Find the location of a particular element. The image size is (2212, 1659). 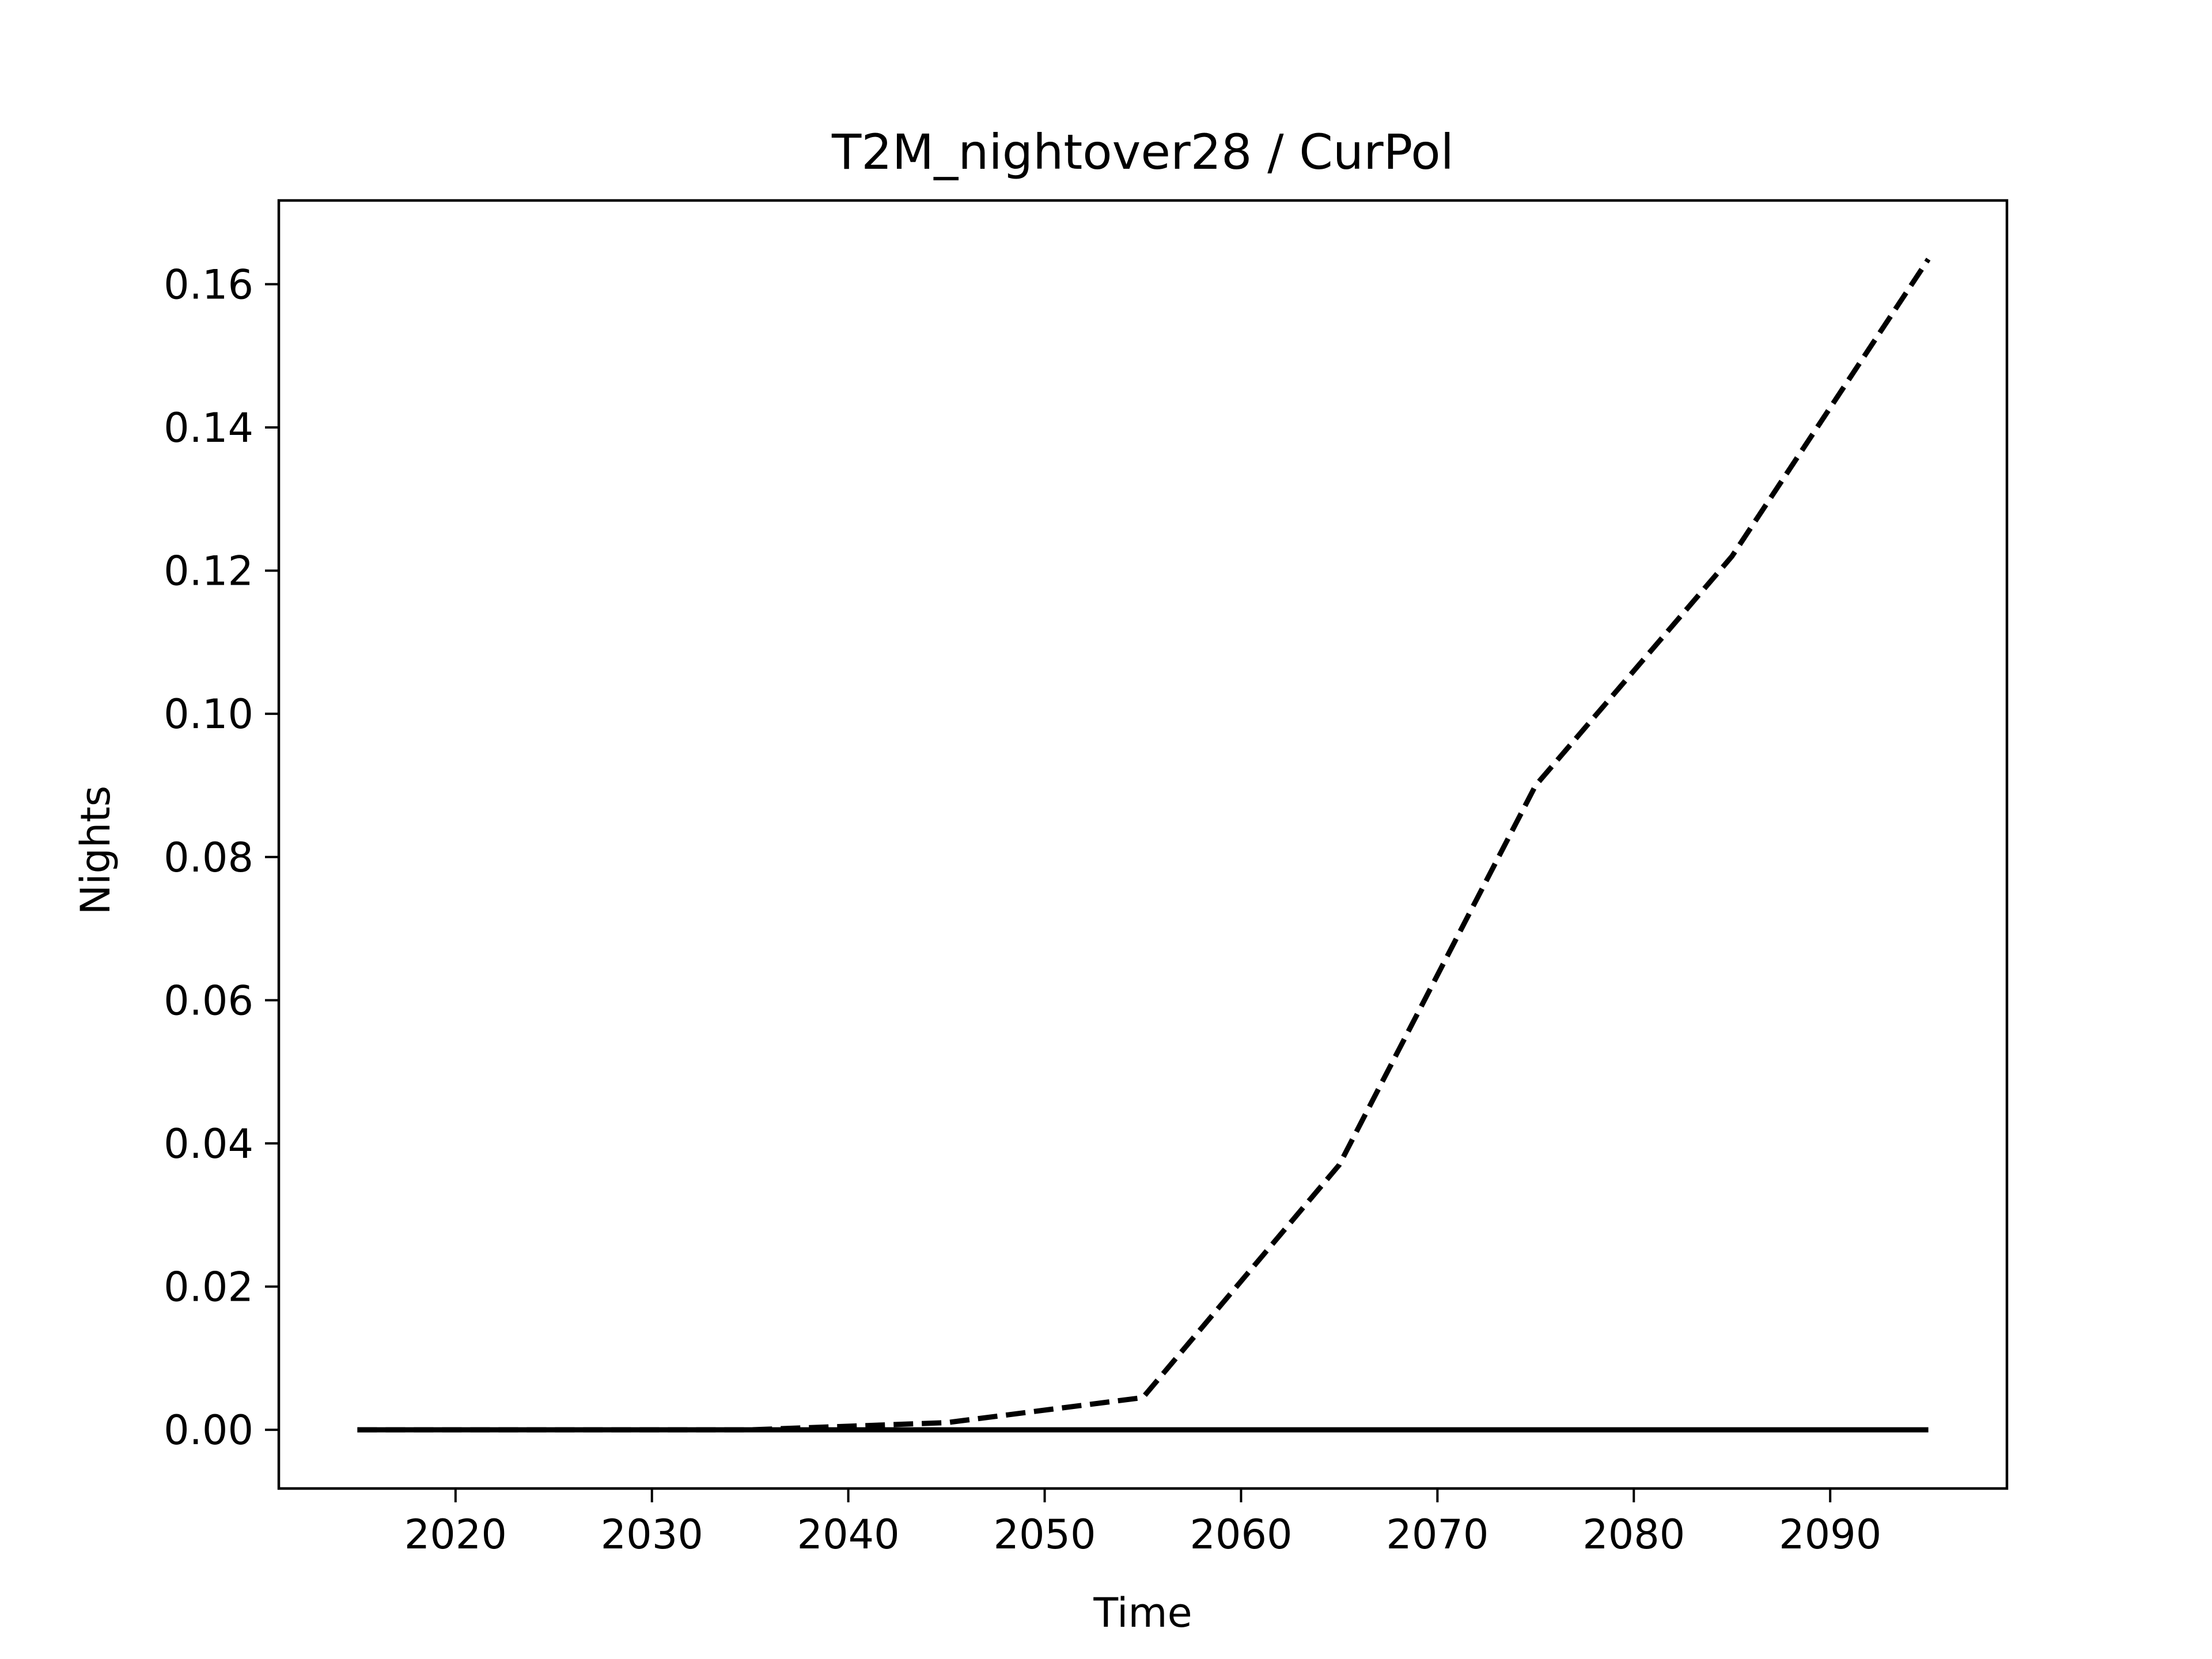

x-axis-label: Time is located at coordinates (1142, 1613).